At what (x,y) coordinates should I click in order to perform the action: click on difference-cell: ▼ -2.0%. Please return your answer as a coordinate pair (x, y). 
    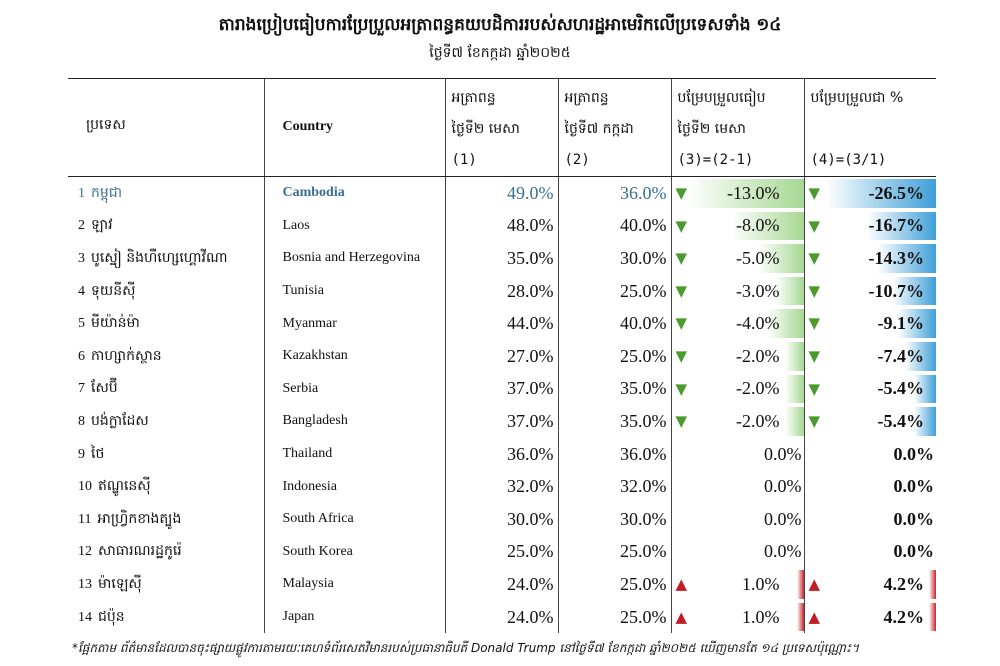
    Looking at the image, I should click on (737, 356).